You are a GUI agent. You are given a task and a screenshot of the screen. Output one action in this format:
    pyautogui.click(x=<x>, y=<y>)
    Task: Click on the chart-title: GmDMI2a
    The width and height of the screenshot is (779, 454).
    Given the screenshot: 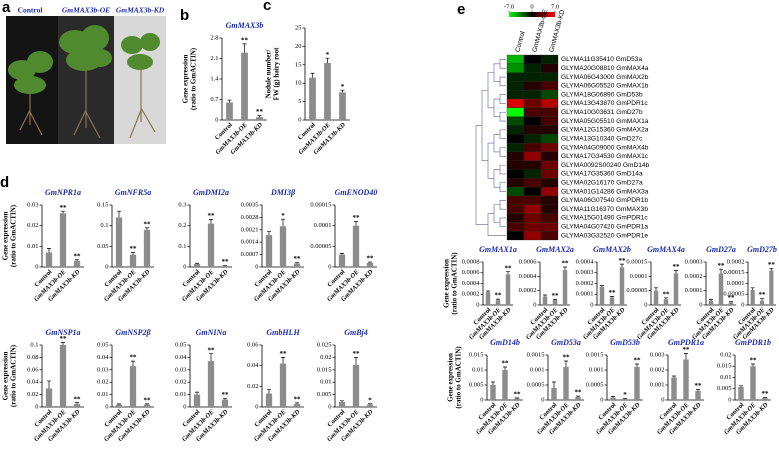 What is the action you would take?
    pyautogui.click(x=211, y=192)
    